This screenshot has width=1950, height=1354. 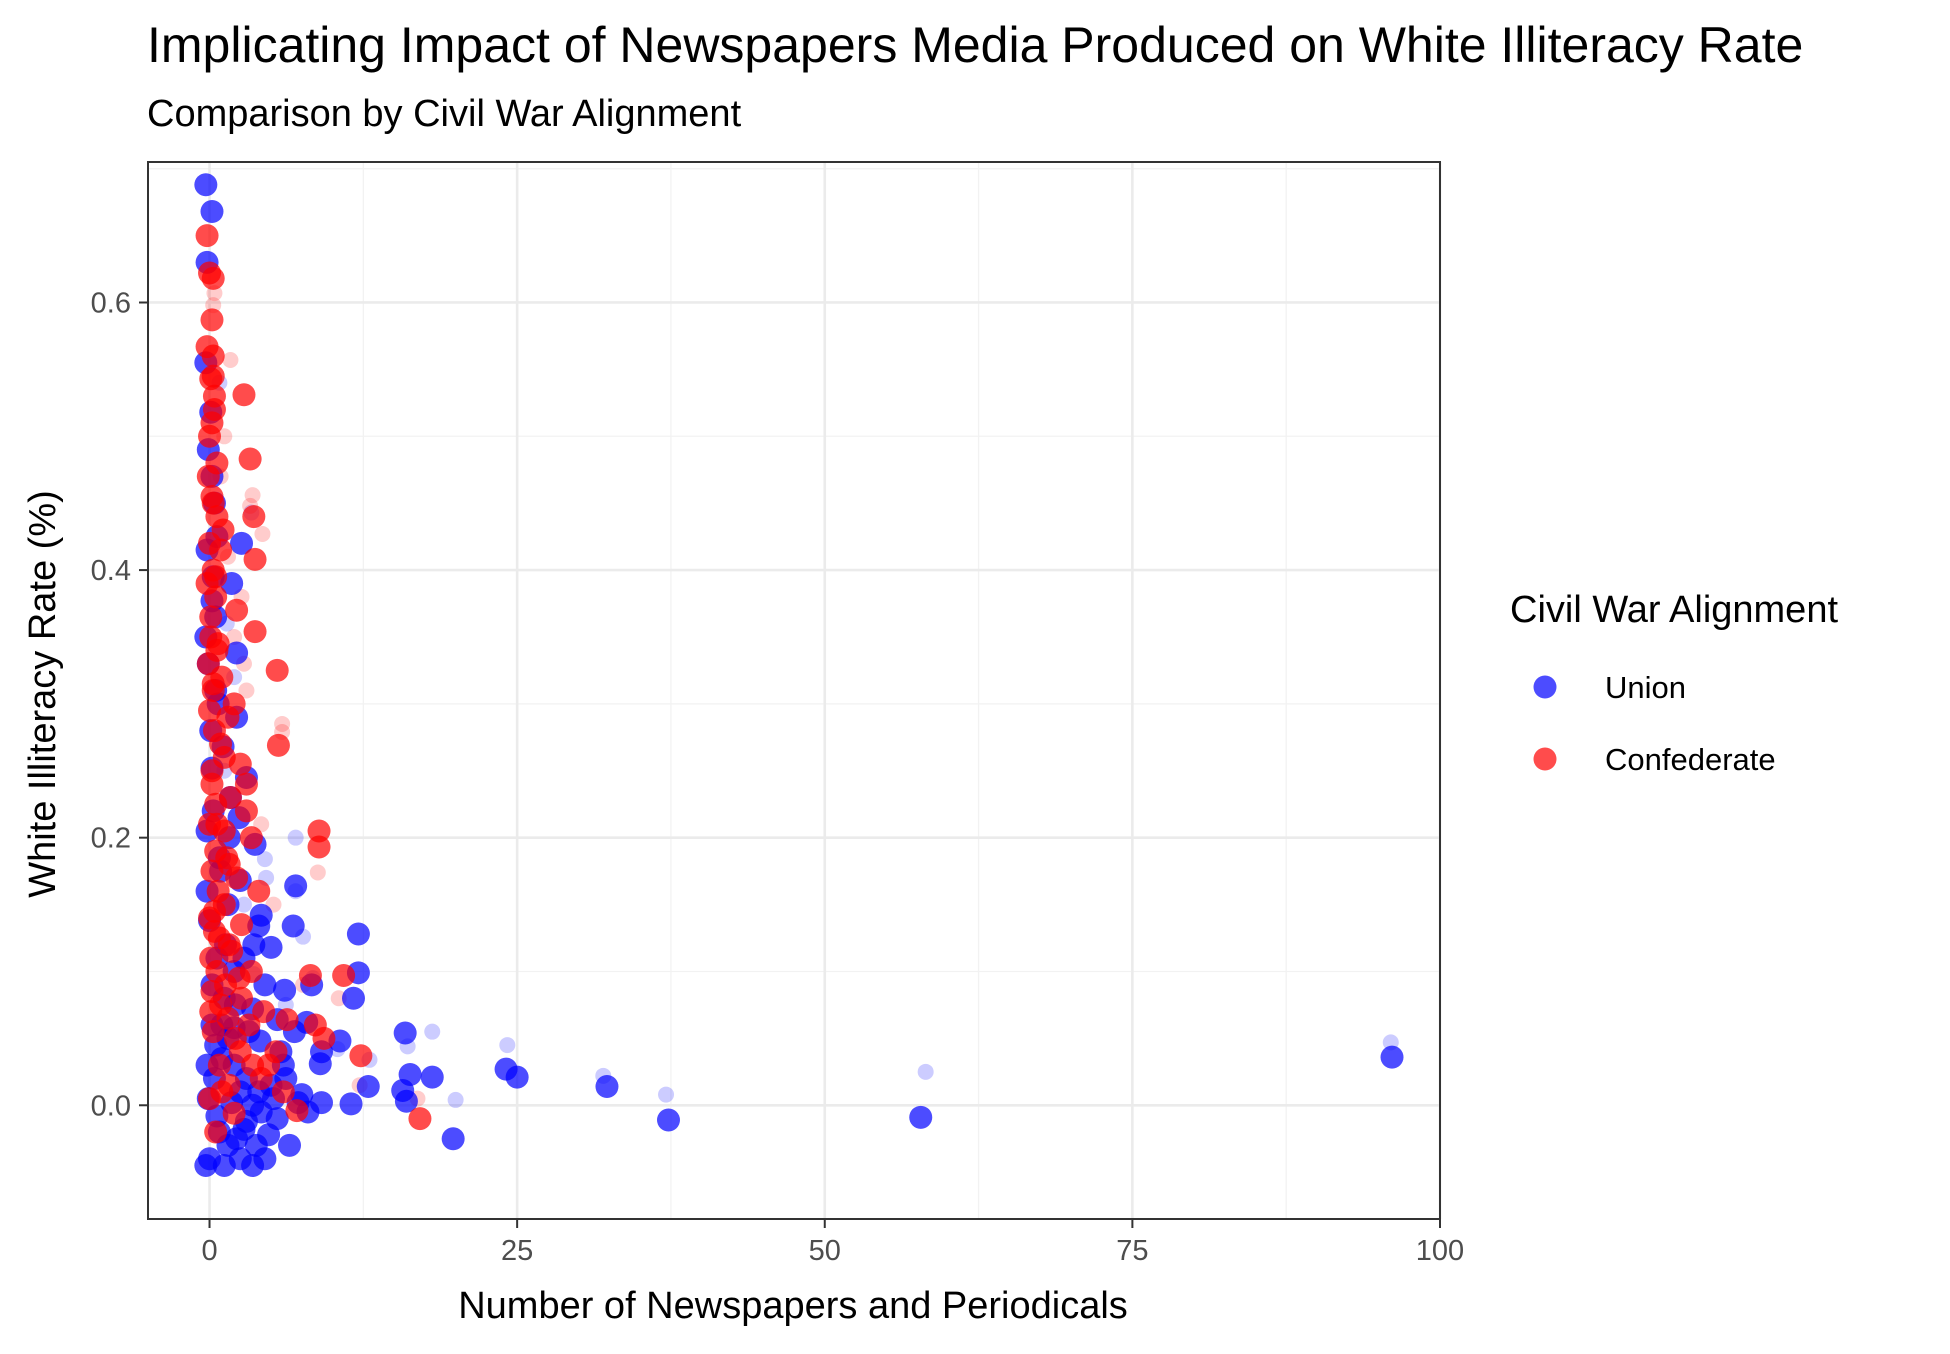 What do you see at coordinates (1545, 687) in the screenshot?
I see `legend-key-union` at bounding box center [1545, 687].